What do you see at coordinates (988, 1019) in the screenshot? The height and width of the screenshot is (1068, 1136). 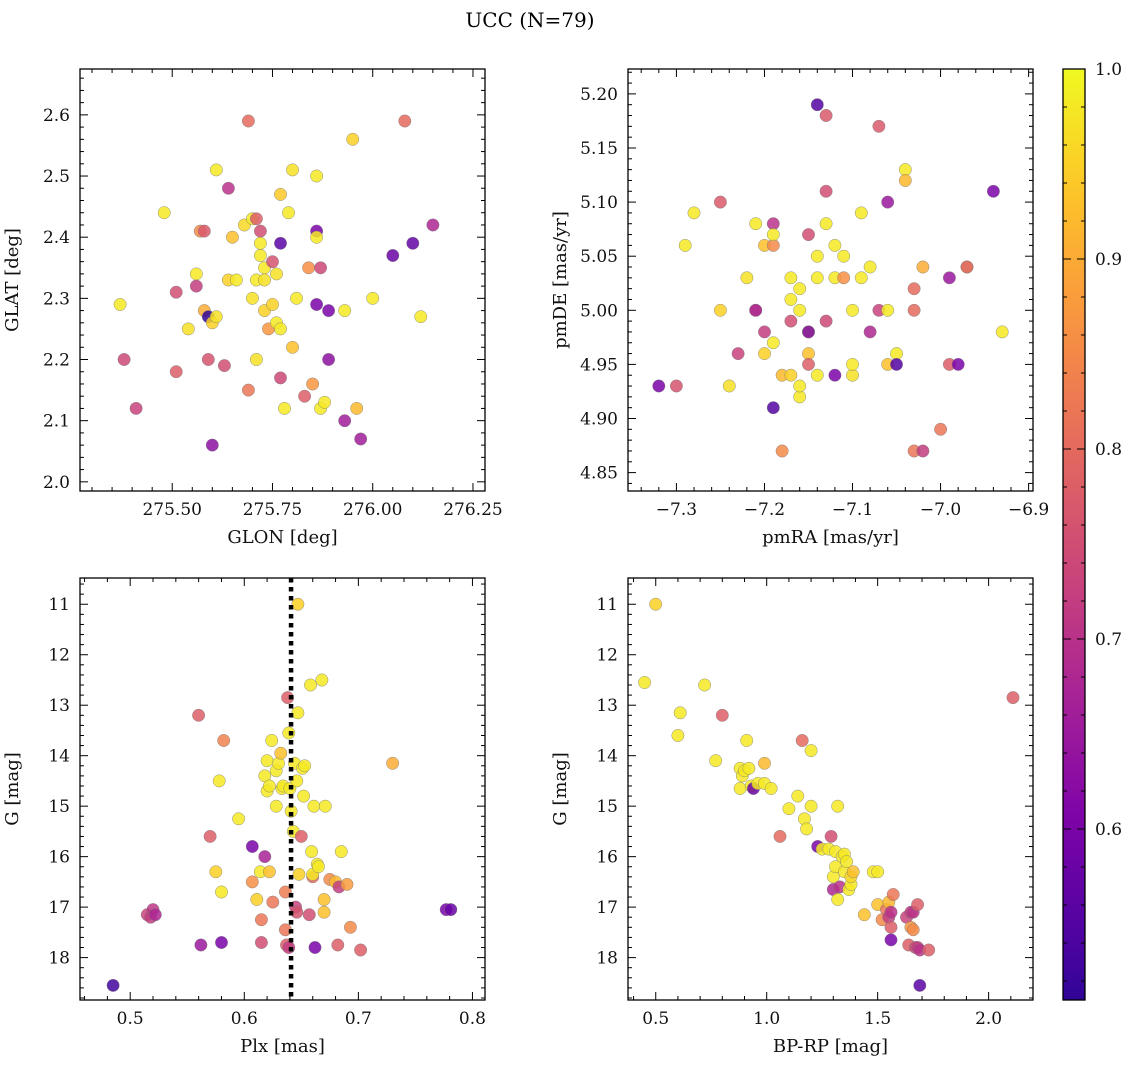 I see `x-tick-label: 2.0` at bounding box center [988, 1019].